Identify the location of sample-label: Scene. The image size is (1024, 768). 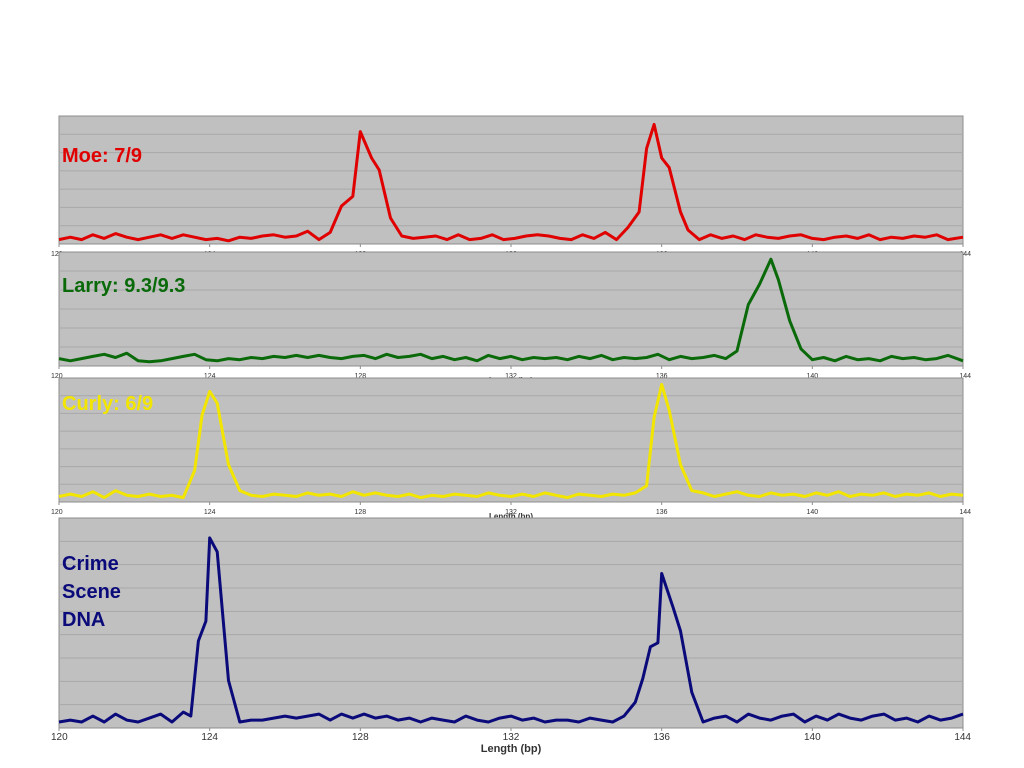
(91, 592).